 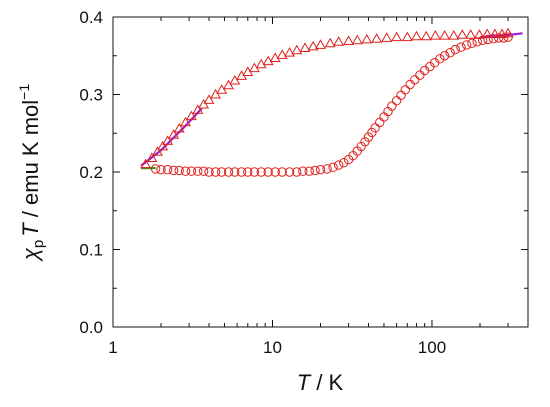 I want to click on x-axis-label: T / K, so click(x=320, y=382).